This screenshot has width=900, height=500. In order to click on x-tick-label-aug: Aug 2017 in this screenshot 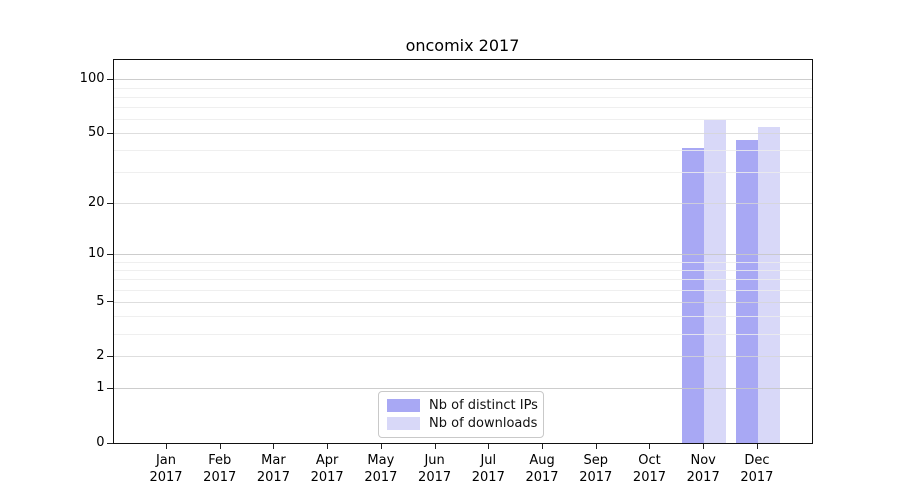, I will do `click(542, 469)`.